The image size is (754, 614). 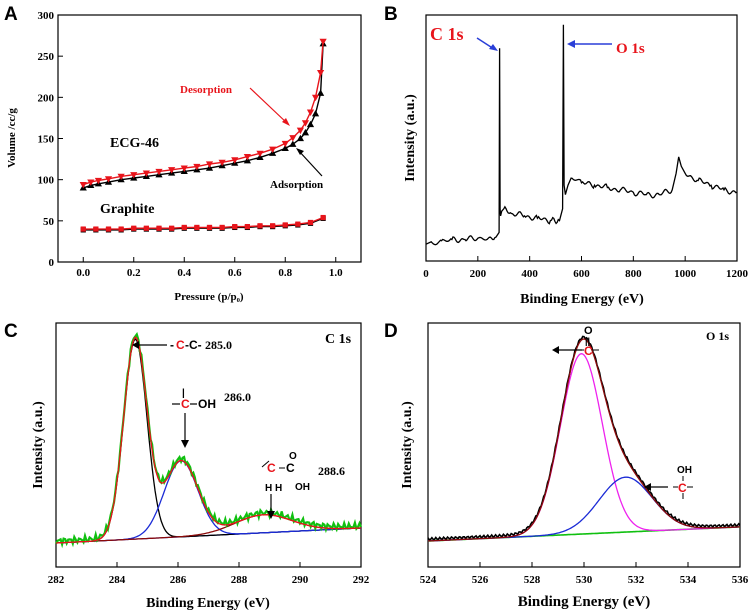 What do you see at coordinates (636, 580) in the screenshot?
I see `x-tick-label-d: 532` at bounding box center [636, 580].